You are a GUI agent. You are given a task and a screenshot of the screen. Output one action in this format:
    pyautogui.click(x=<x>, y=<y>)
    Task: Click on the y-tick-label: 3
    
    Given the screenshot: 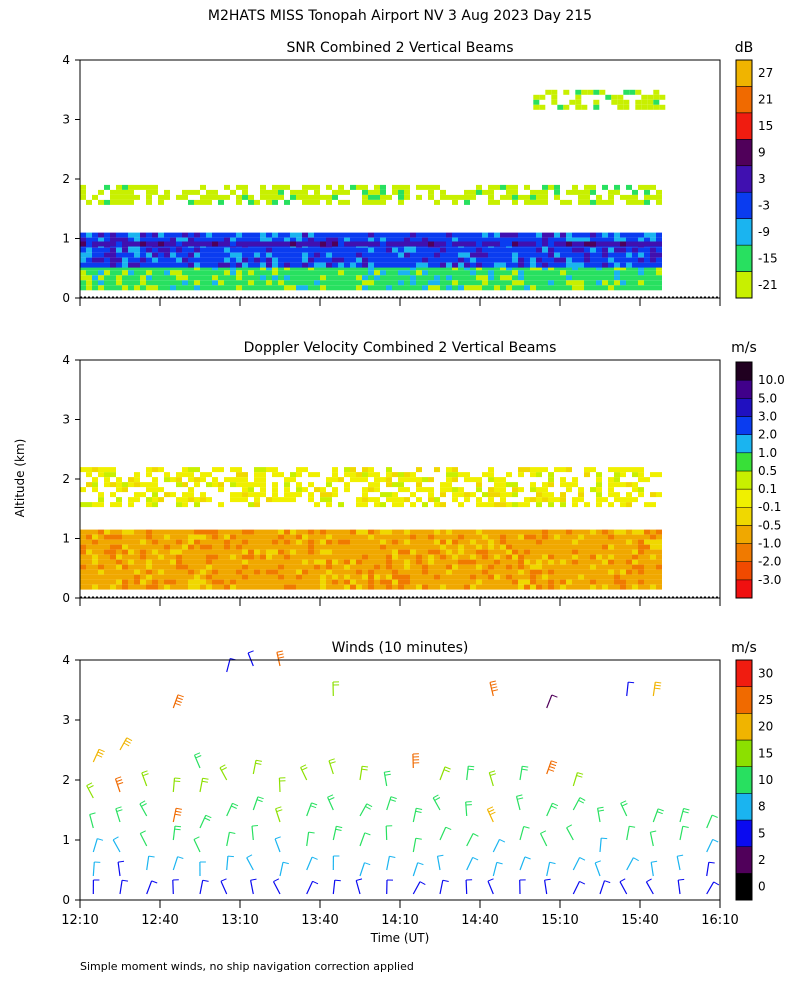 What is the action you would take?
    pyautogui.click(x=66, y=420)
    